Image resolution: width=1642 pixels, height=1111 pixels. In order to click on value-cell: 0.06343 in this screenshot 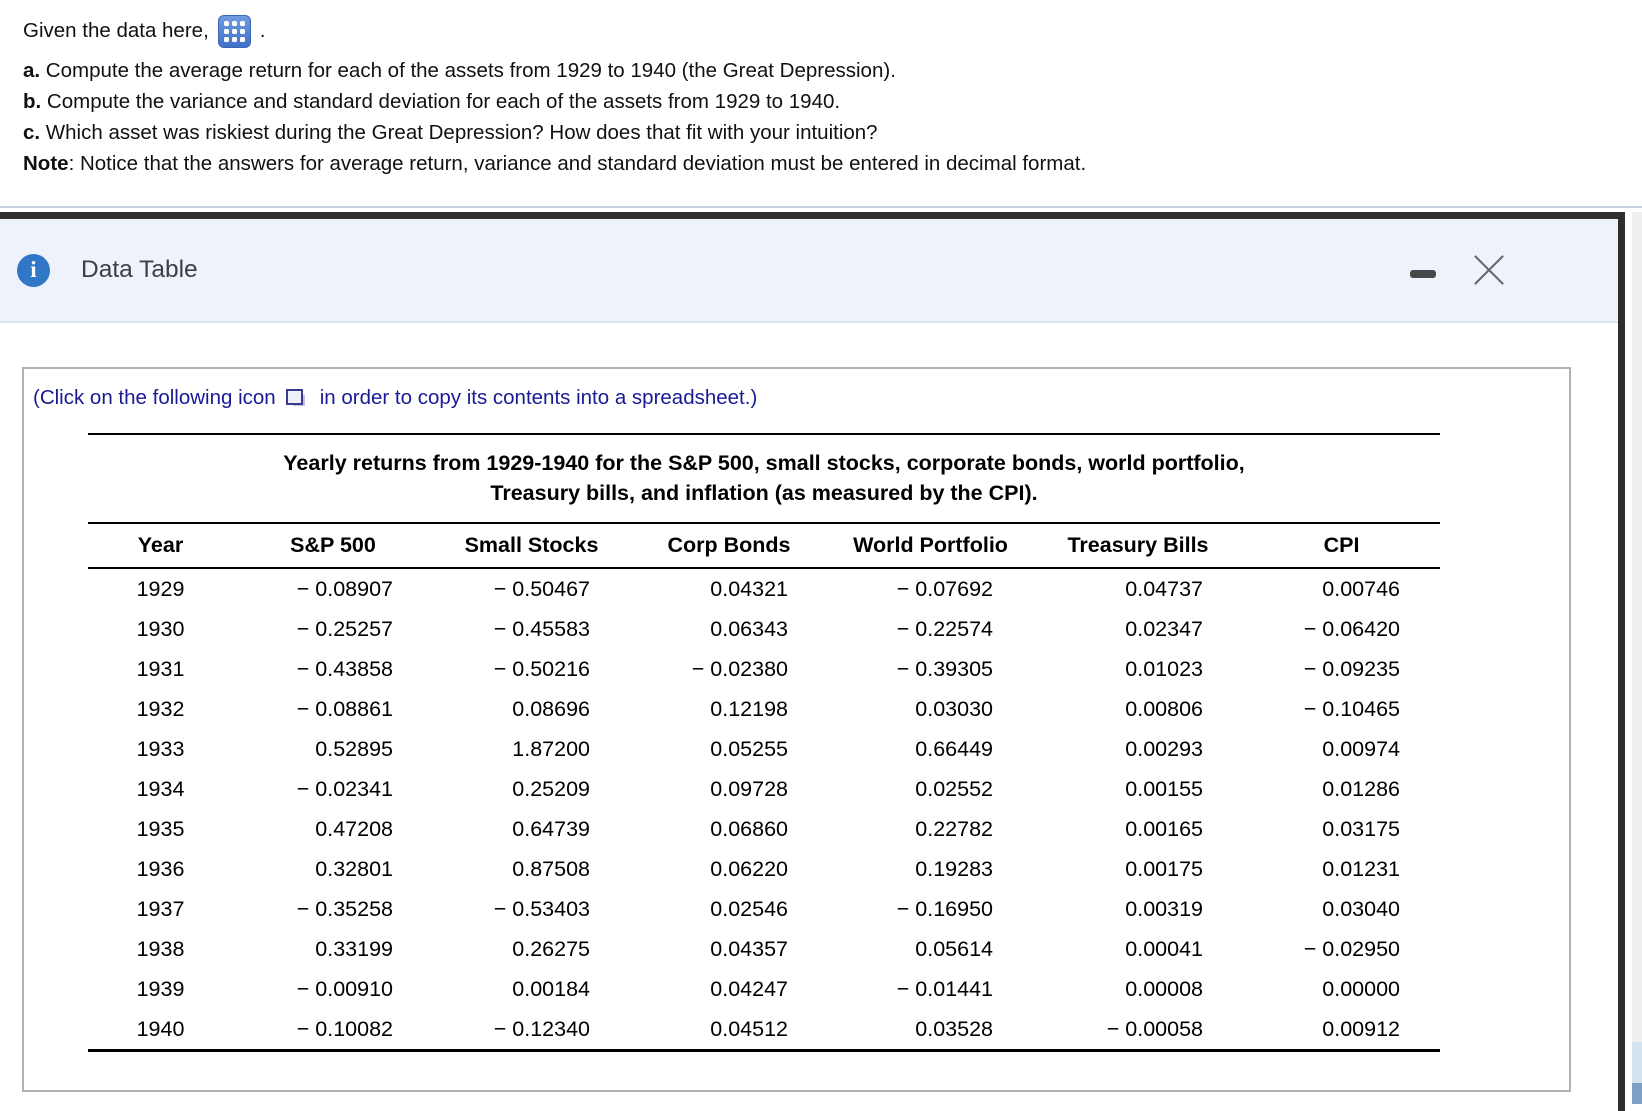, I will do `click(749, 628)`.